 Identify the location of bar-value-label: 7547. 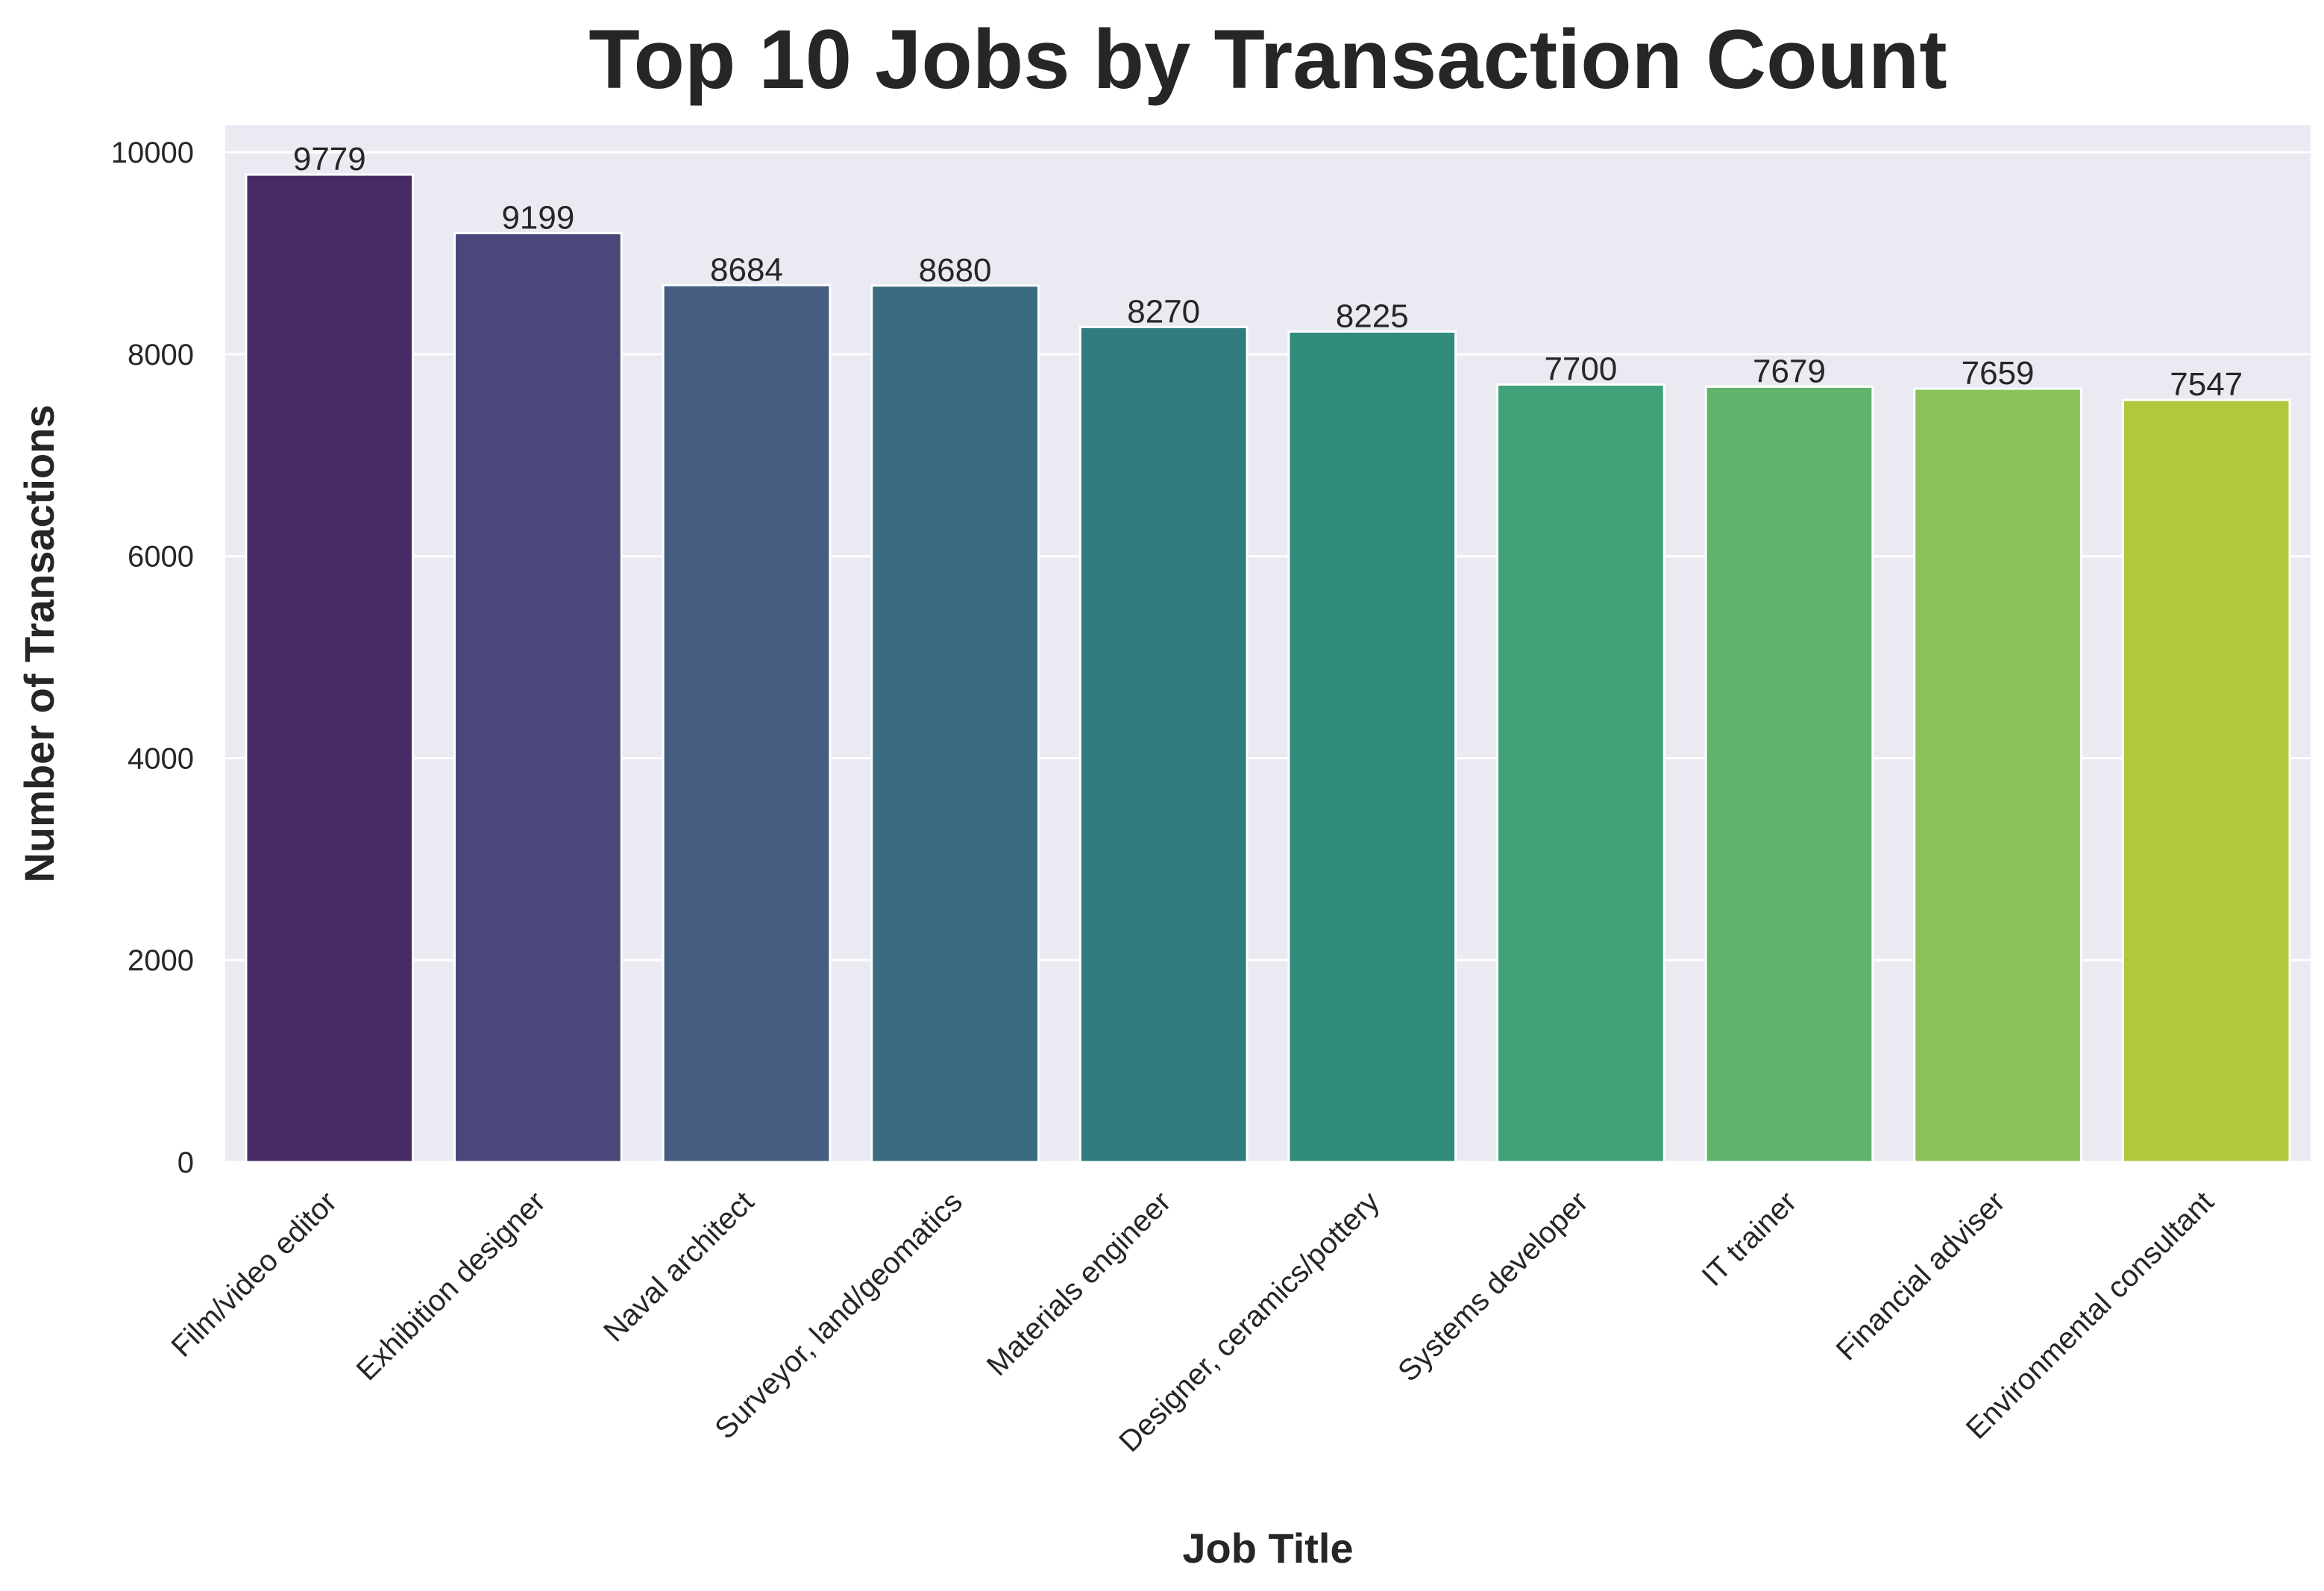
(2206, 384).